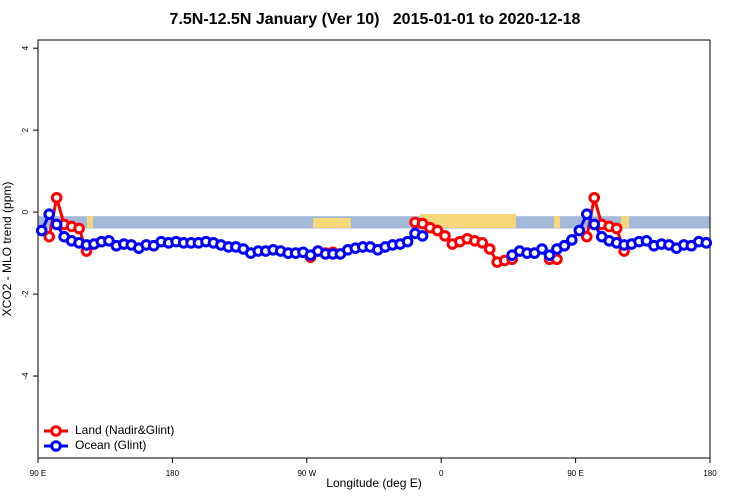 This screenshot has height=500, width=750. I want to click on x-tick-label: 90 W, so click(306, 473).